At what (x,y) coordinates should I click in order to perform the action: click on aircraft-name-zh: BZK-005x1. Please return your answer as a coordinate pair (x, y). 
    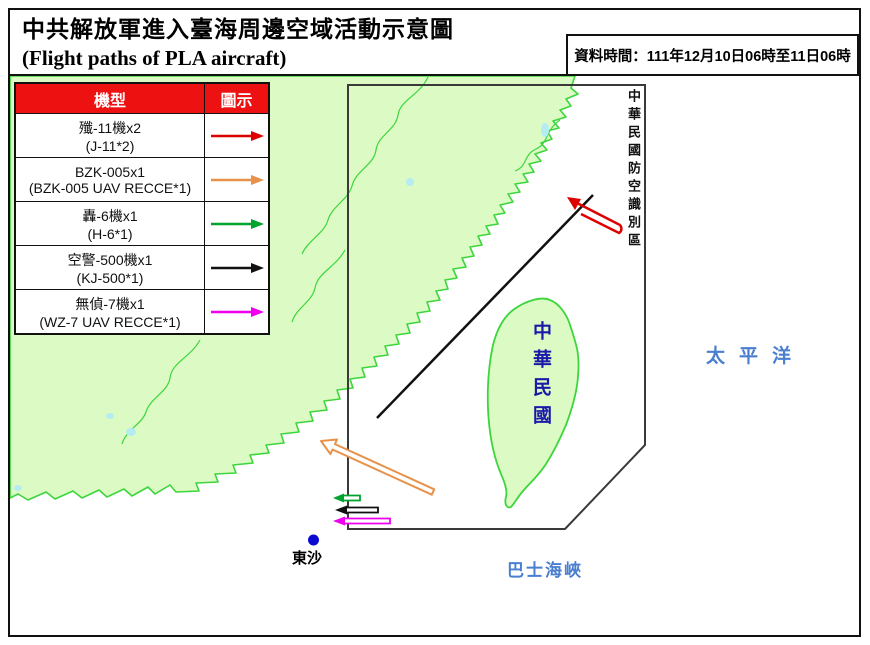
    Looking at the image, I should click on (110, 171).